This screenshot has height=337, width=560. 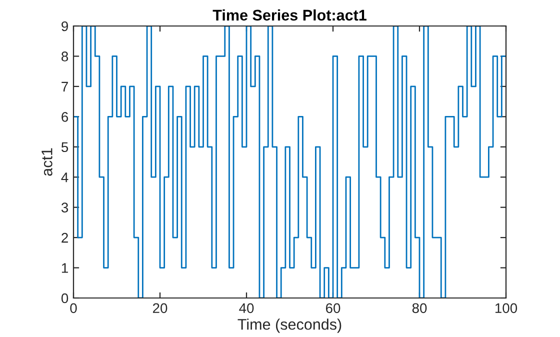 What do you see at coordinates (333, 308) in the screenshot?
I see `x-tick-label: 60` at bounding box center [333, 308].